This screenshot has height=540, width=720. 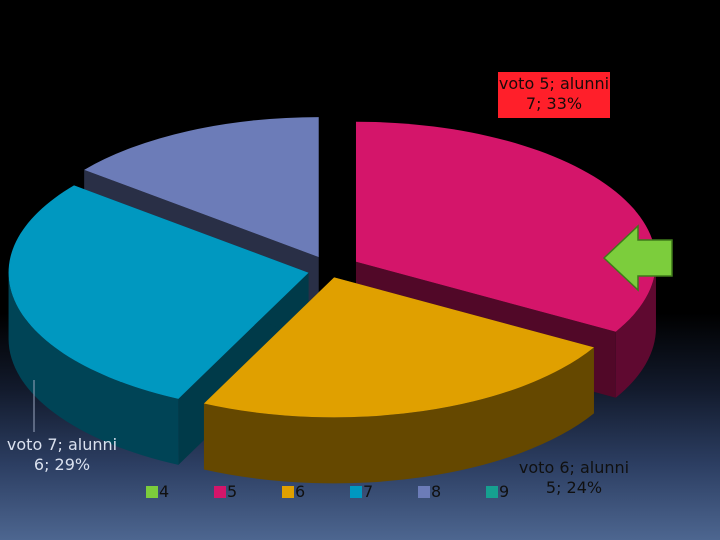 I want to click on data-label-voto-7-line1: voto 7; alunni, so click(x=62, y=444).